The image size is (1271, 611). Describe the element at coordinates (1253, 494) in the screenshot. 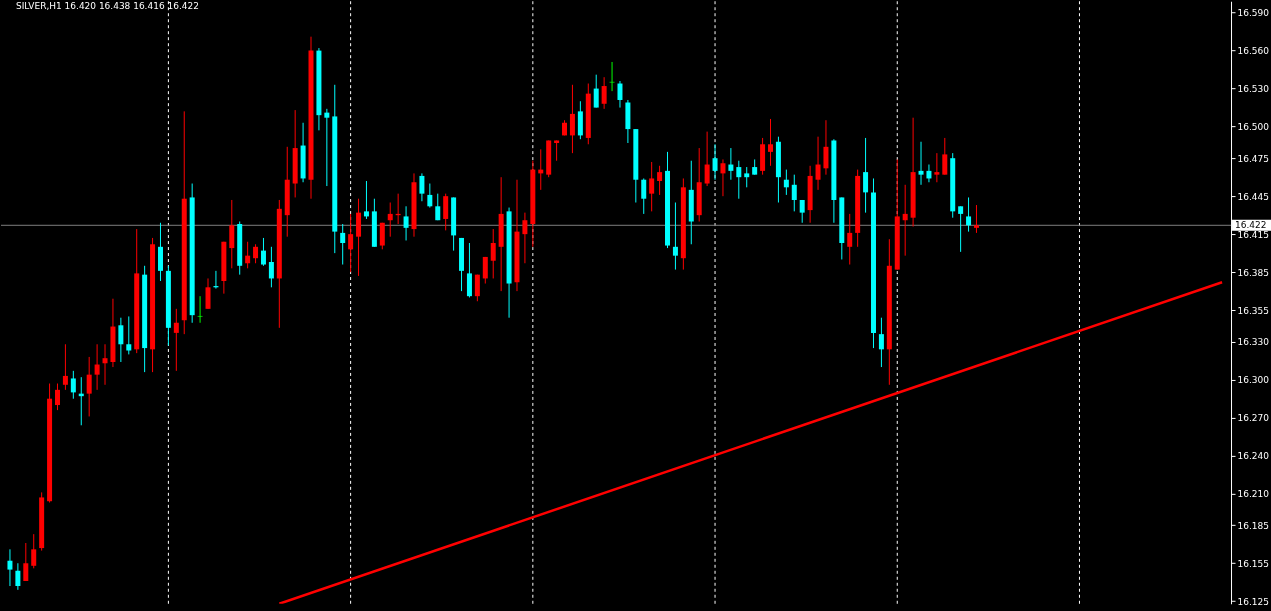

I see `y-tick-label: 16.210` at that location.